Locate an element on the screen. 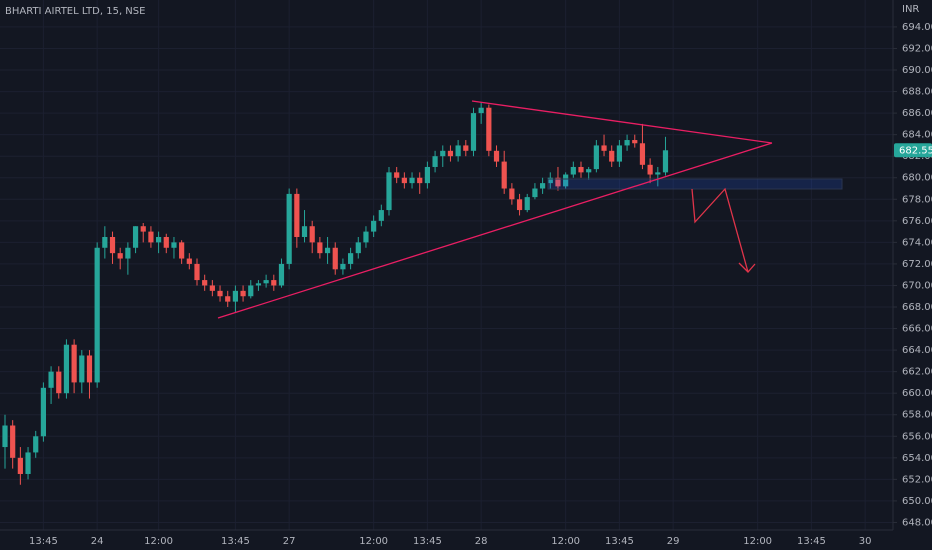  y-tick-label: 660.00 is located at coordinates (917, 393).